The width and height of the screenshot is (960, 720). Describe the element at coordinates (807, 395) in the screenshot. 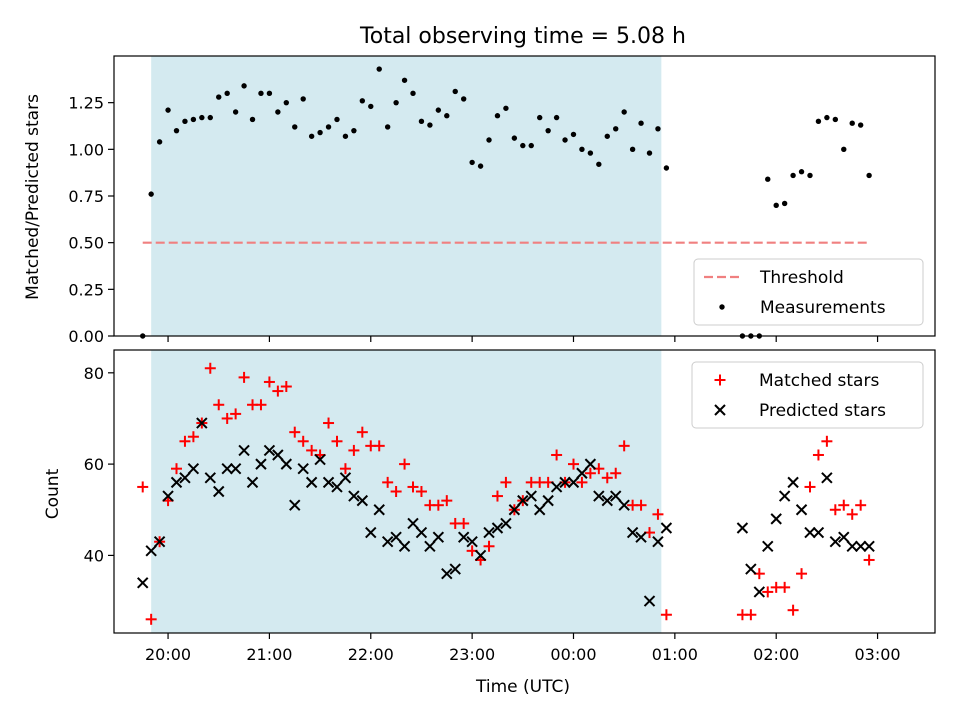

I see `bottom-legend: Matched stars Predicted stars` at that location.